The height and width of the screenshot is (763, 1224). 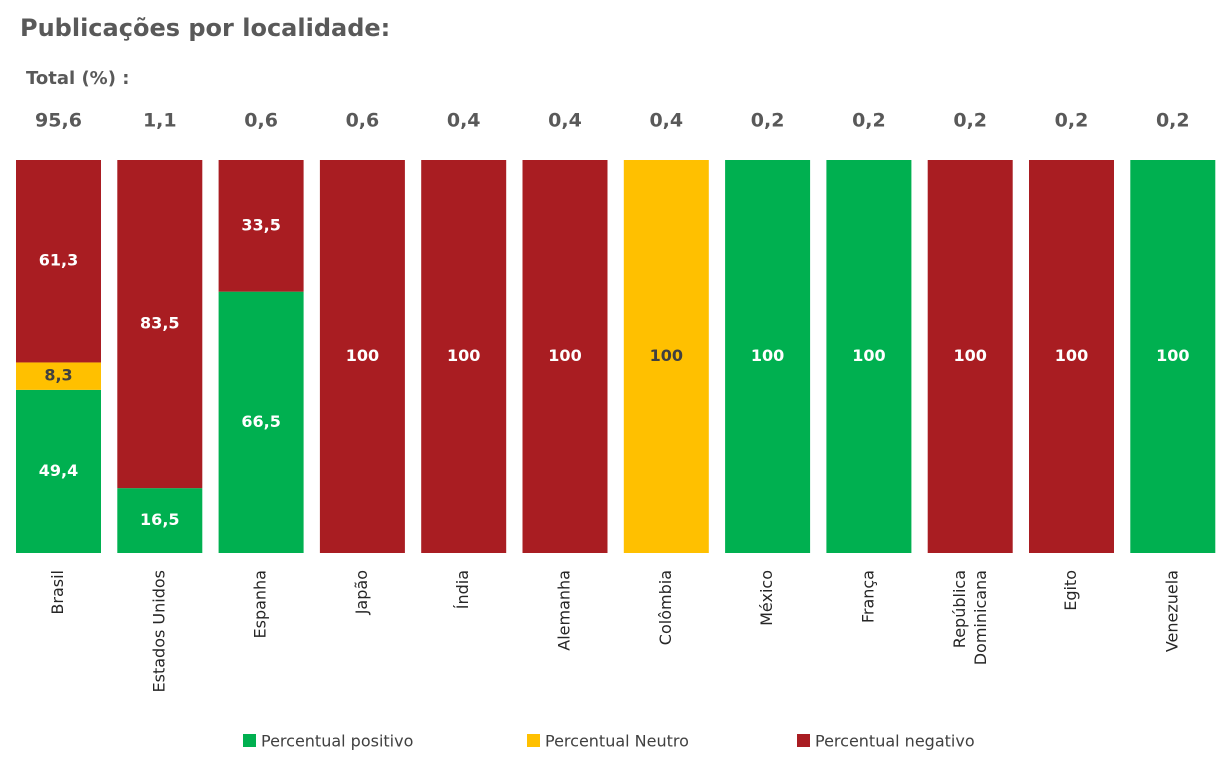 What do you see at coordinates (766, 598) in the screenshot?
I see `x-tick-label: México` at bounding box center [766, 598].